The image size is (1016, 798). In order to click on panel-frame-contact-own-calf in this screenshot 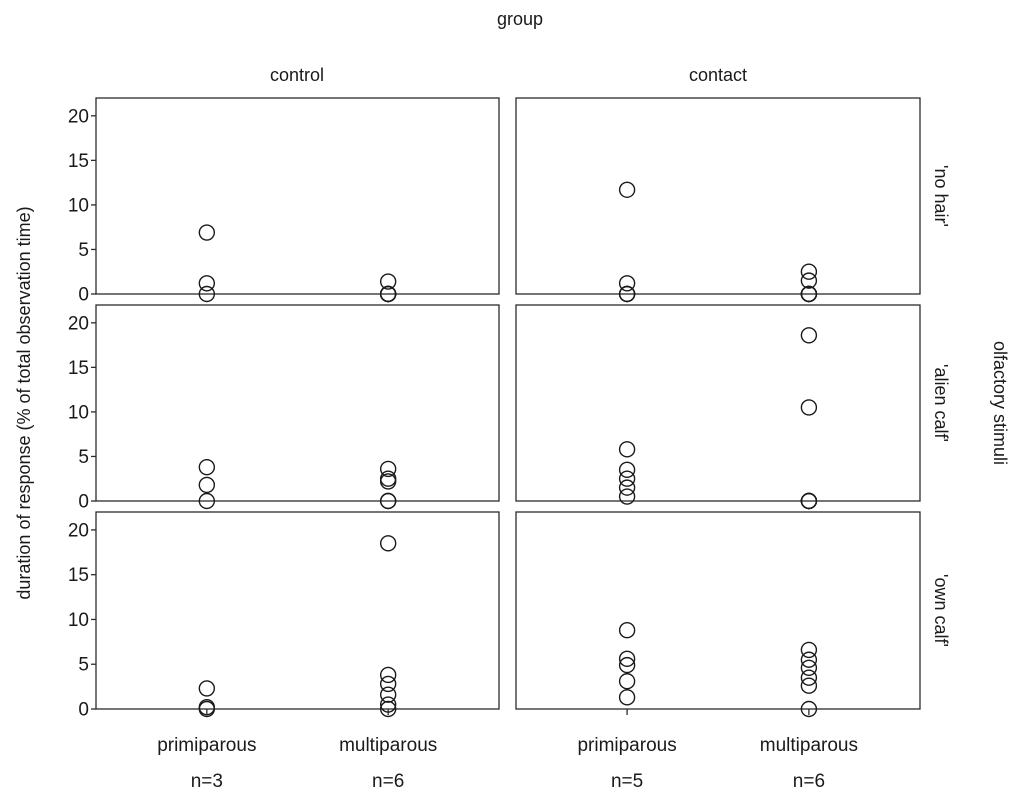, I will do `click(718, 610)`.